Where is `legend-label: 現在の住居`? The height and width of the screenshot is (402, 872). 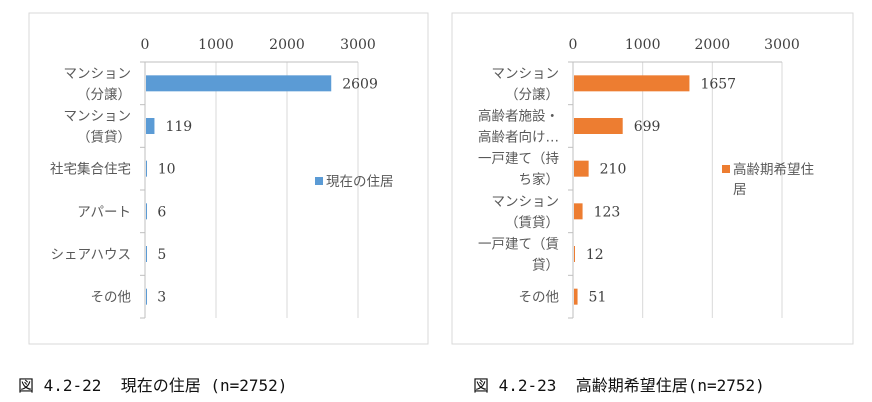 legend-label: 現在の住居 is located at coordinates (360, 182).